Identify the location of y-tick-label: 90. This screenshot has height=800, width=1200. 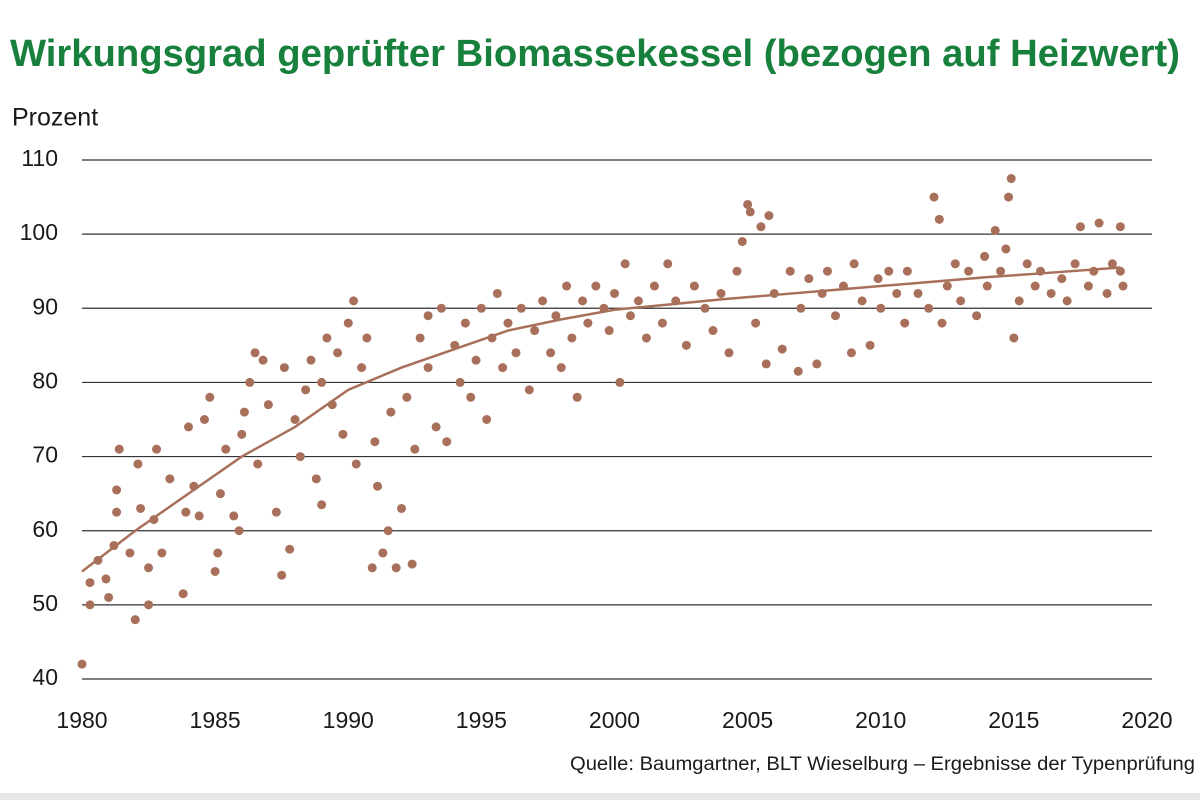
(45, 306).